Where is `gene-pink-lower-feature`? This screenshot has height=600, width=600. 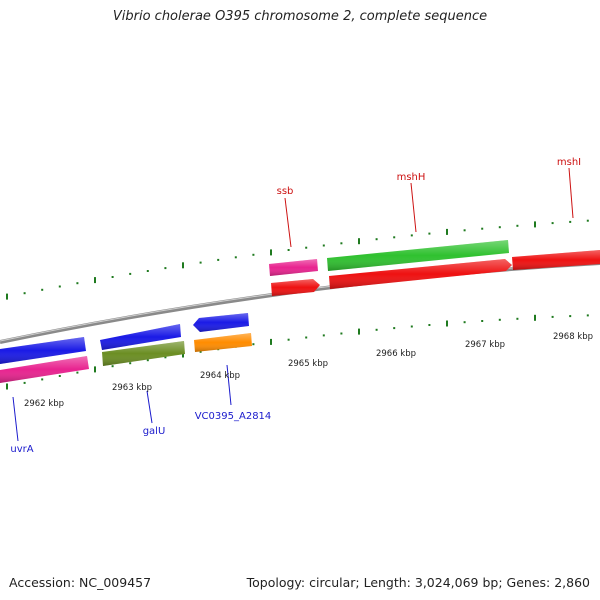 gene-pink-lower-feature is located at coordinates (44, 369).